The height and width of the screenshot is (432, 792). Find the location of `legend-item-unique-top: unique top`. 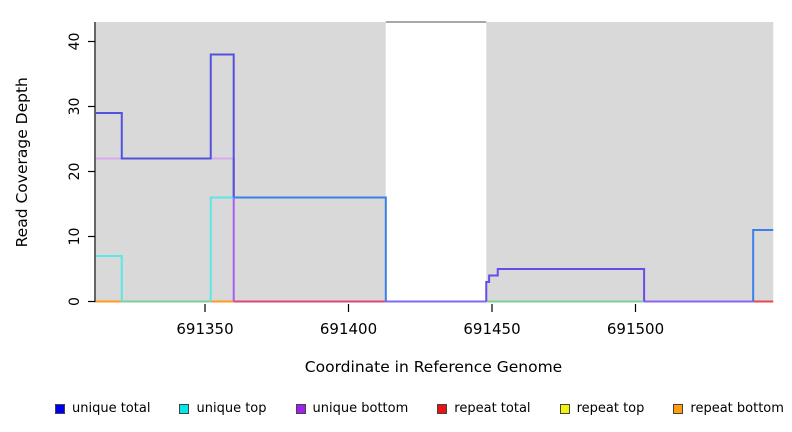

legend-item-unique-top: unique top is located at coordinates (223, 408).